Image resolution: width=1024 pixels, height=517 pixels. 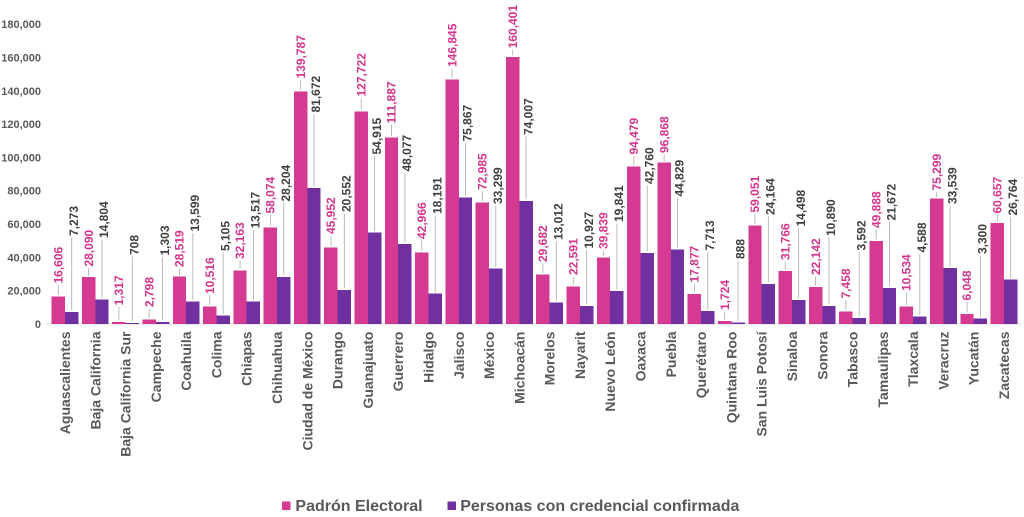 I want to click on svg-text: 22,142, so click(x=816, y=256).